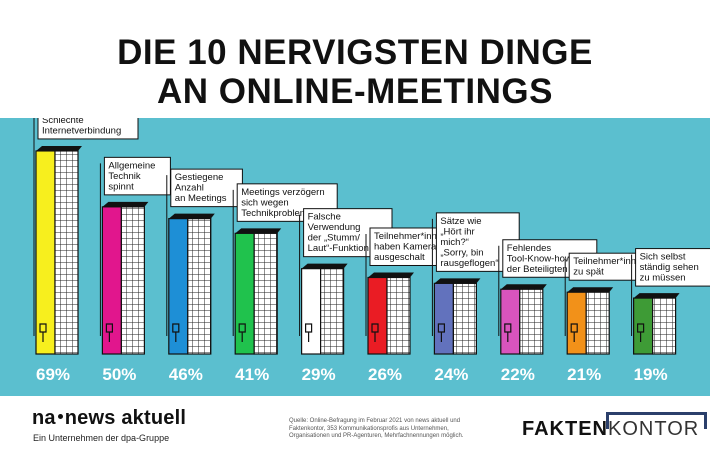 This screenshot has height=457, width=710. I want to click on category-label-line: Allgemeine, so click(131, 165).